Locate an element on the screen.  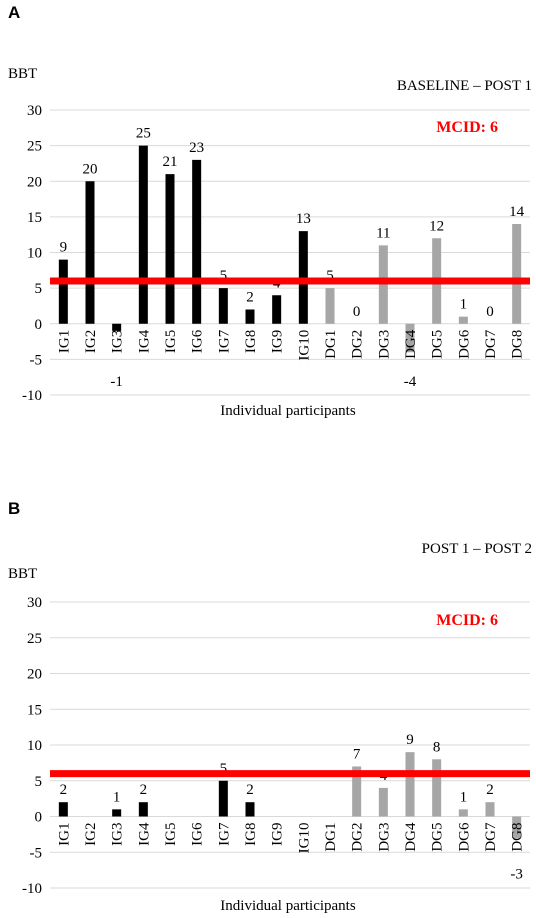
panel-b-y-tick-label: 15 is located at coordinates (34, 710).